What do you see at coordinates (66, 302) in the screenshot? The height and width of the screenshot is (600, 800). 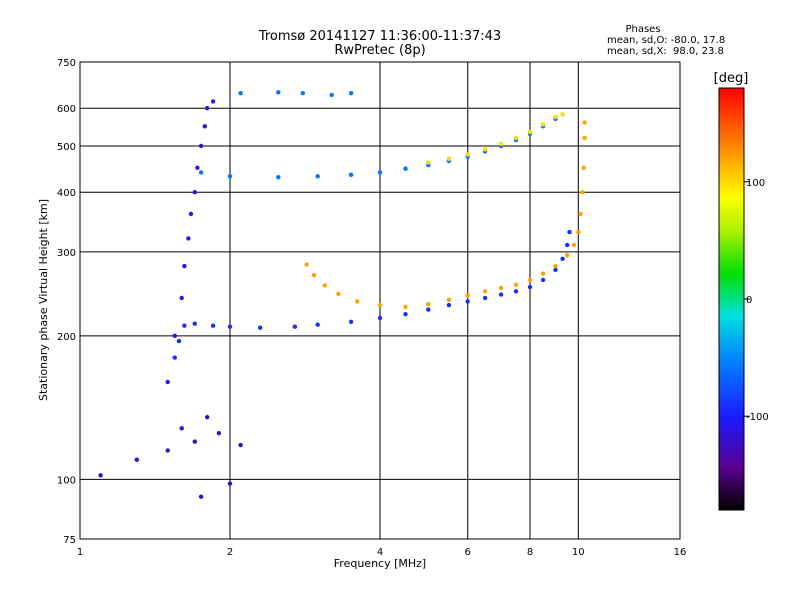 I see `y-axis-ticks: 75 100 200 300 400 500 600 750` at bounding box center [66, 302].